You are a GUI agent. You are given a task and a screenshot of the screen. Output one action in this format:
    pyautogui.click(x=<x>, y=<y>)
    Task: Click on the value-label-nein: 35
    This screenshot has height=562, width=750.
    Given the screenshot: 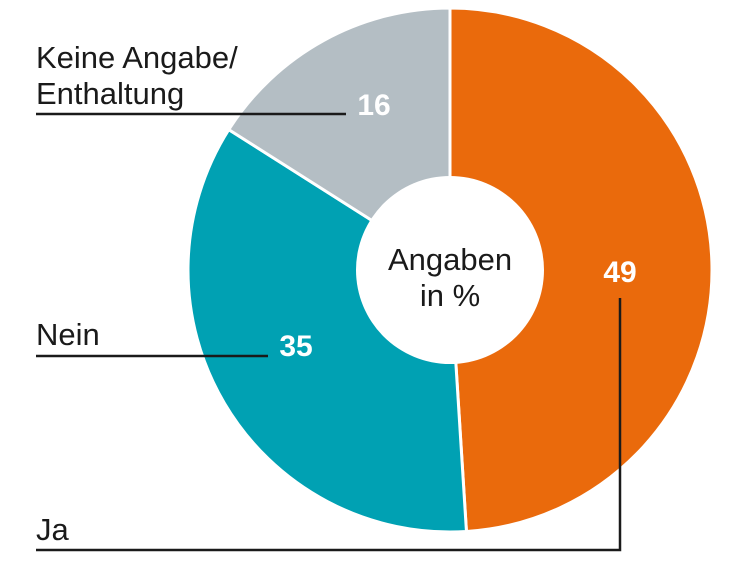 What is the action you would take?
    pyautogui.click(x=295, y=346)
    